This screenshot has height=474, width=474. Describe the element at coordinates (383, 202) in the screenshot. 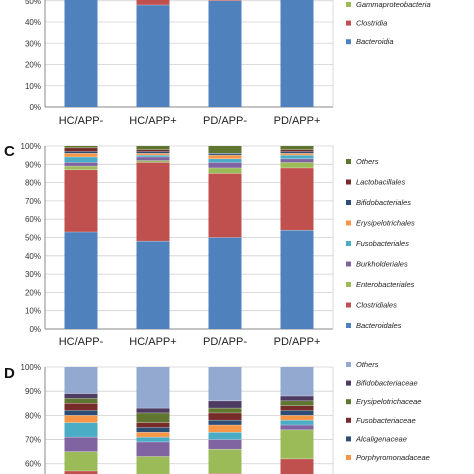

I see `legend-label: Bifidobacteriales` at that location.